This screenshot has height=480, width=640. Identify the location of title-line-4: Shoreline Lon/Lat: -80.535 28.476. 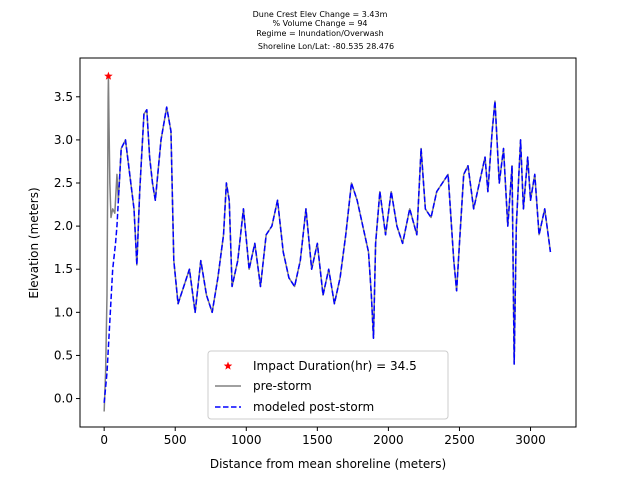
(326, 46).